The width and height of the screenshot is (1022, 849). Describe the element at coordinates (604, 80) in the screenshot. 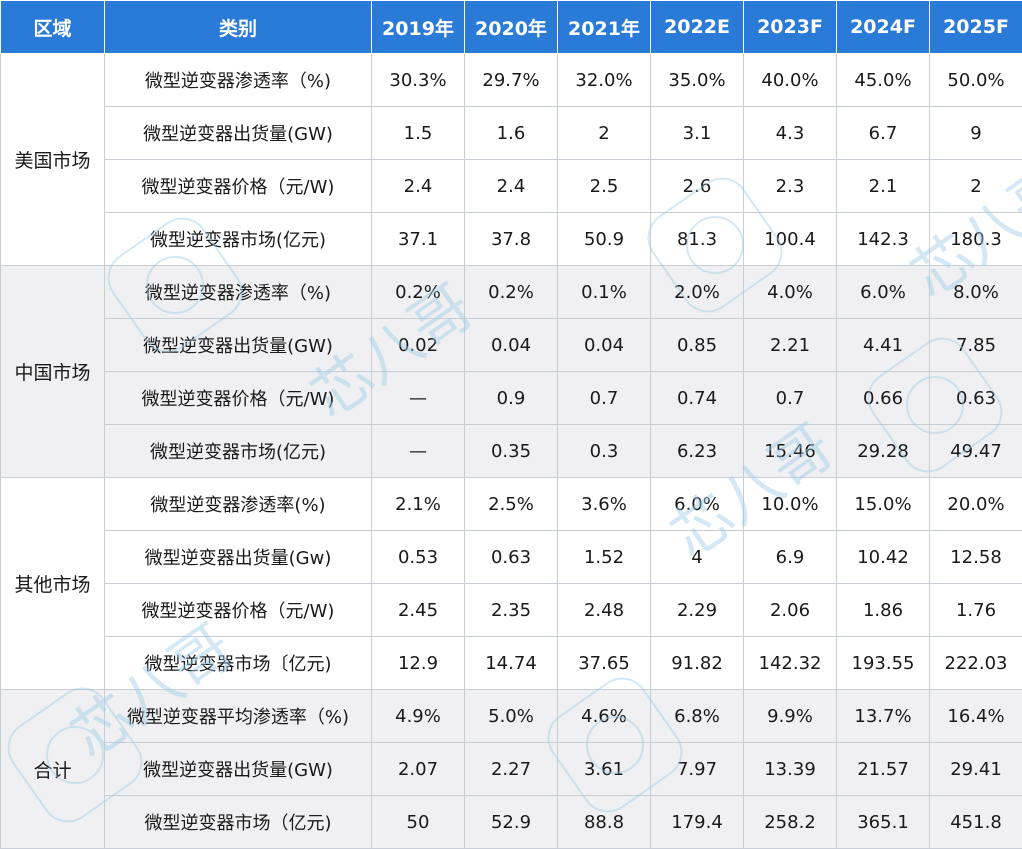

I see `value-cell: 32.0%` at that location.